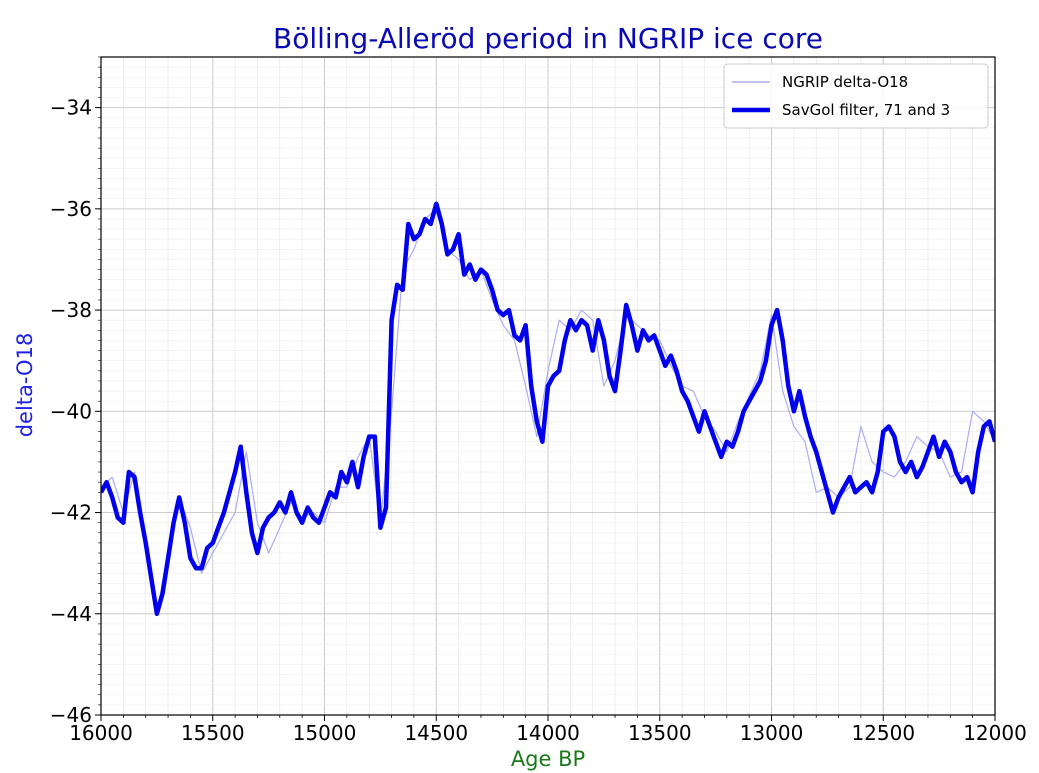 Image resolution: width=1039 pixels, height=773 pixels. What do you see at coordinates (548, 38) in the screenshot?
I see `chart-title: Bölling-Alleröd period in NGRIP ice core` at bounding box center [548, 38].